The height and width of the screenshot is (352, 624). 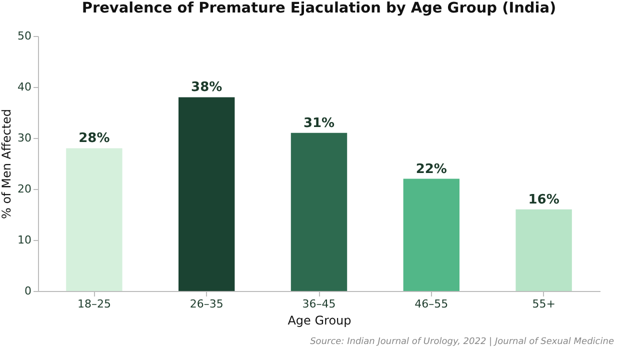 I want to click on x-tick-label: 26–35, so click(x=207, y=304).